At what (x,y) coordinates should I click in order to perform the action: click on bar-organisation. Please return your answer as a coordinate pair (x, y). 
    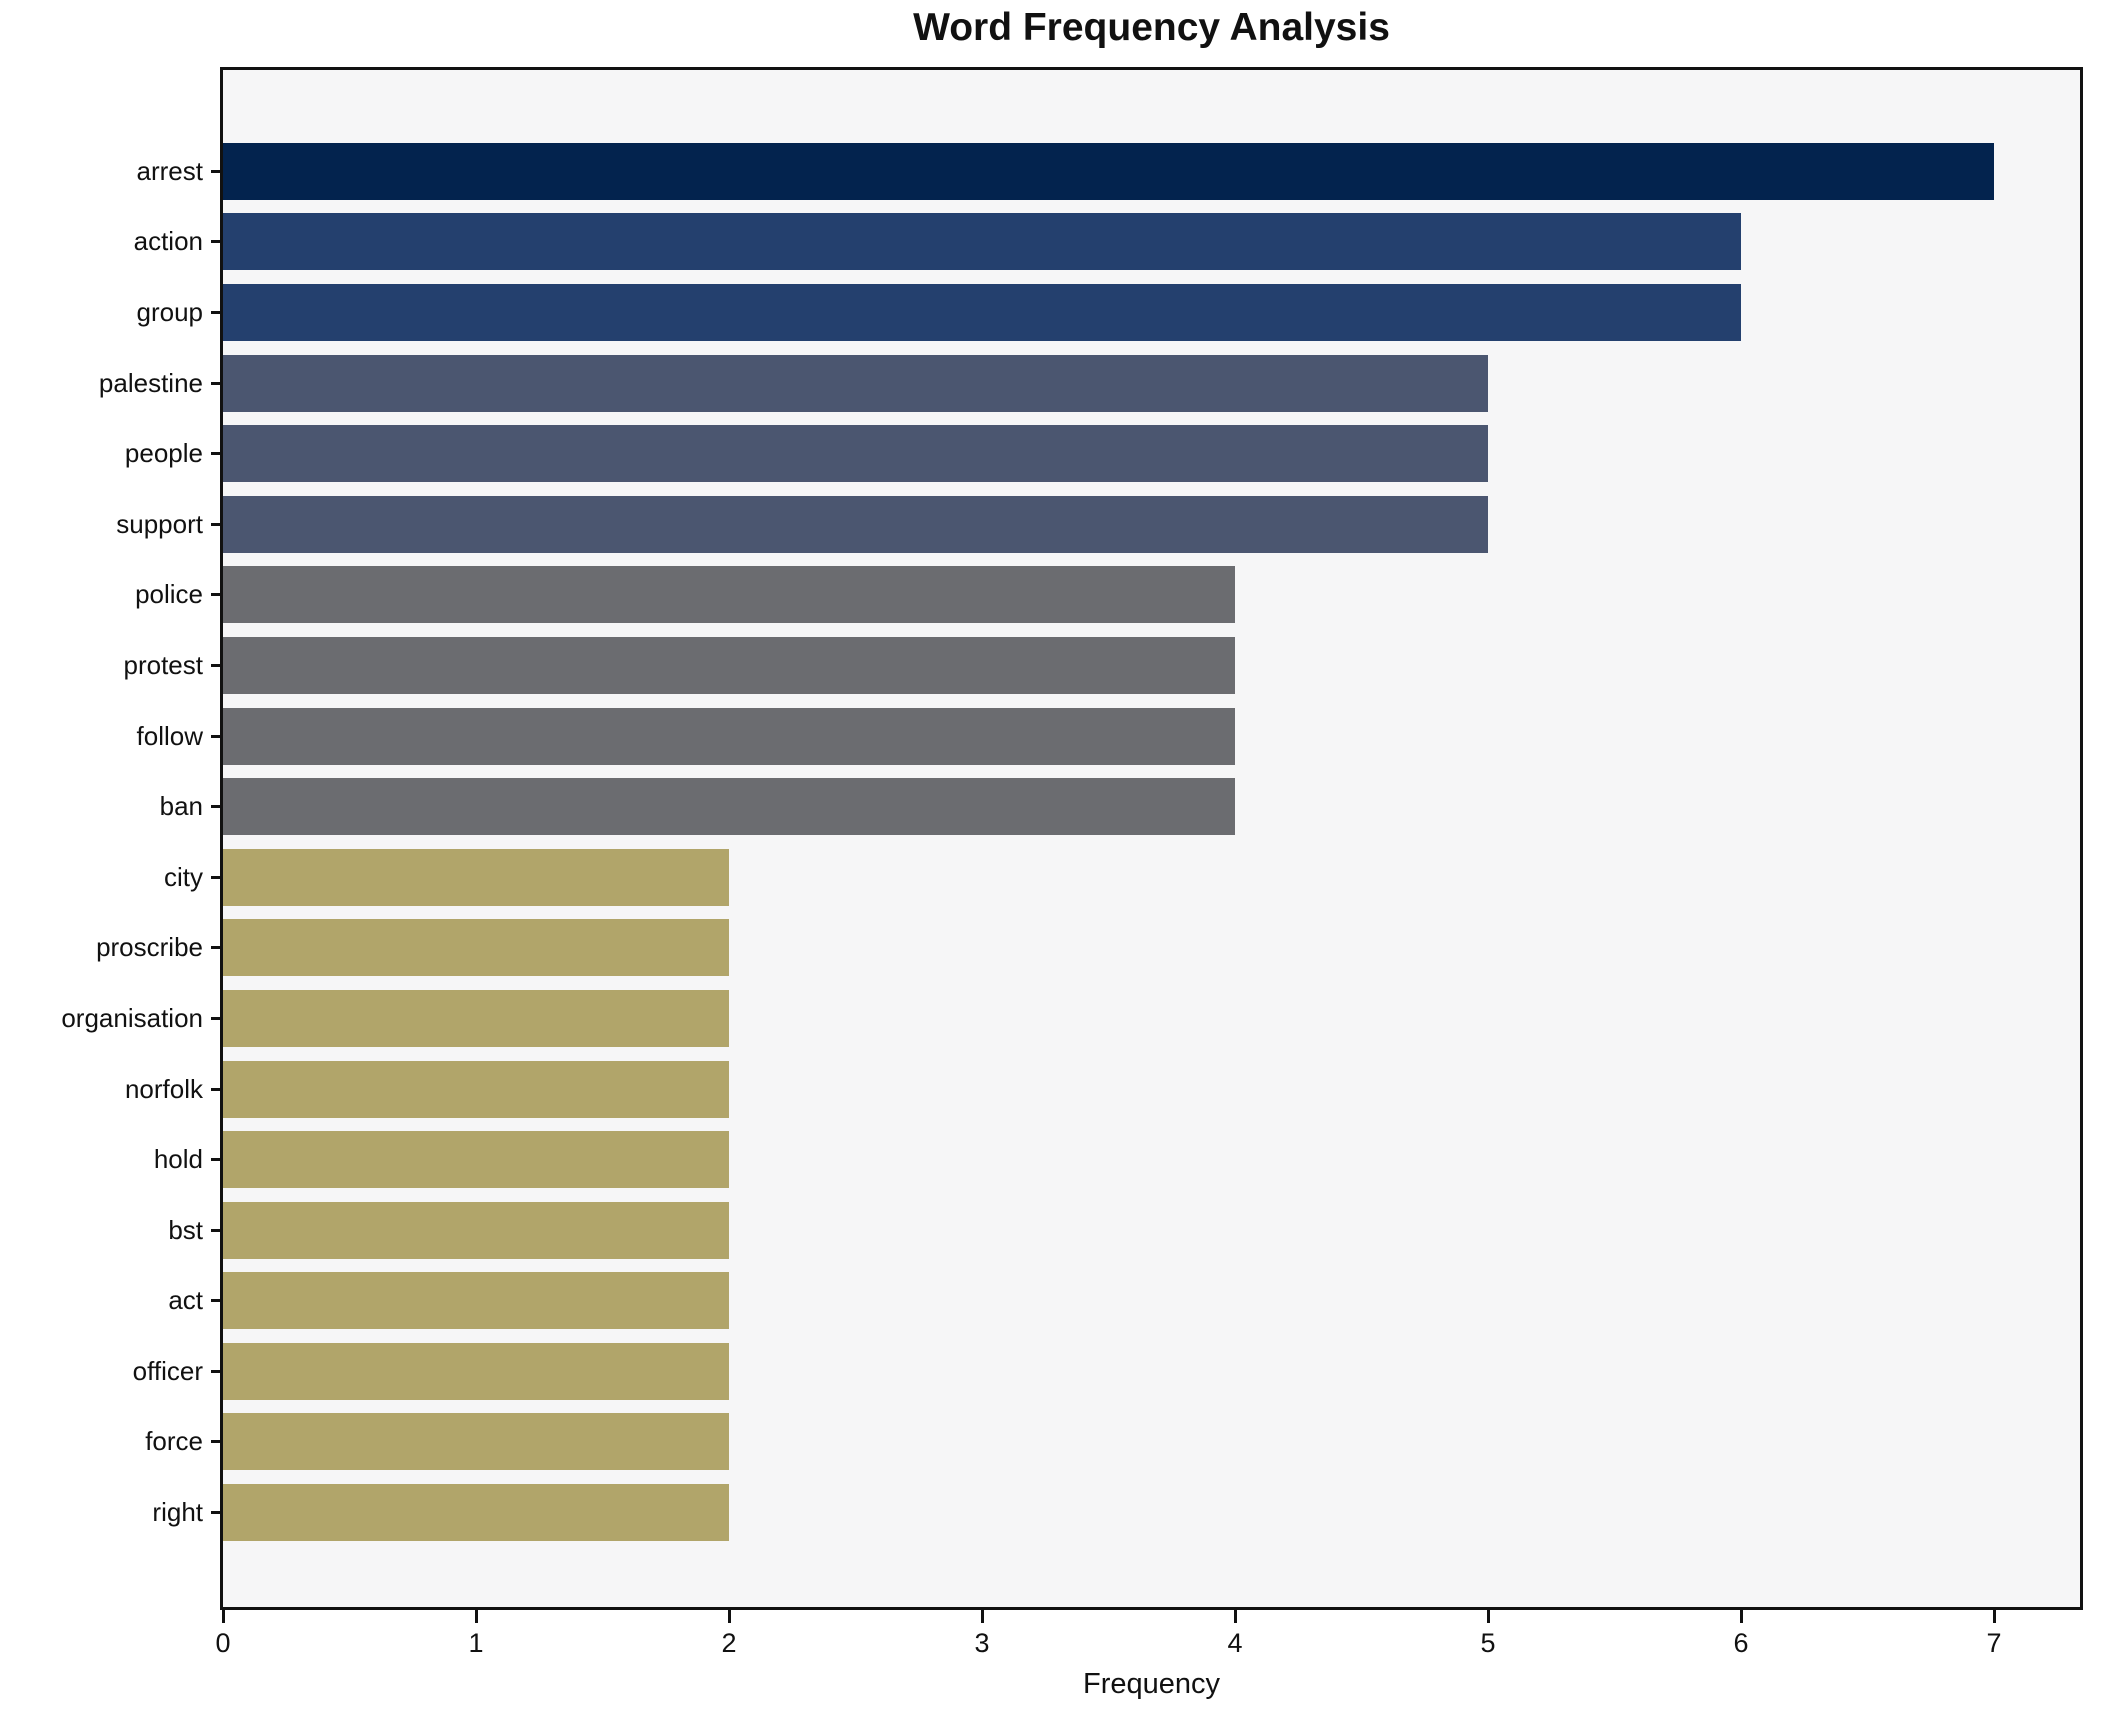
    Looking at the image, I should click on (476, 1018).